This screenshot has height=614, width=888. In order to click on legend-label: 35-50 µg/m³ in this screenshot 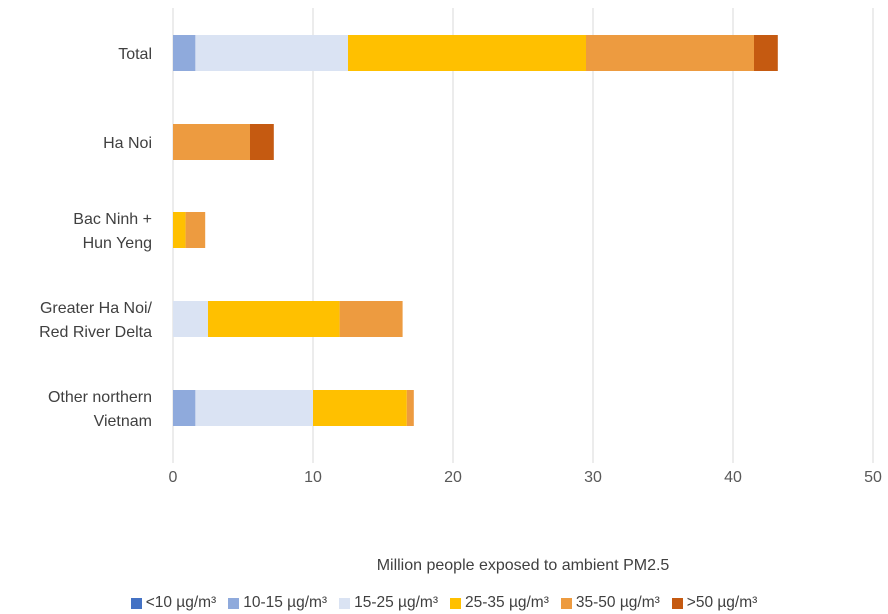, I will do `click(617, 602)`.